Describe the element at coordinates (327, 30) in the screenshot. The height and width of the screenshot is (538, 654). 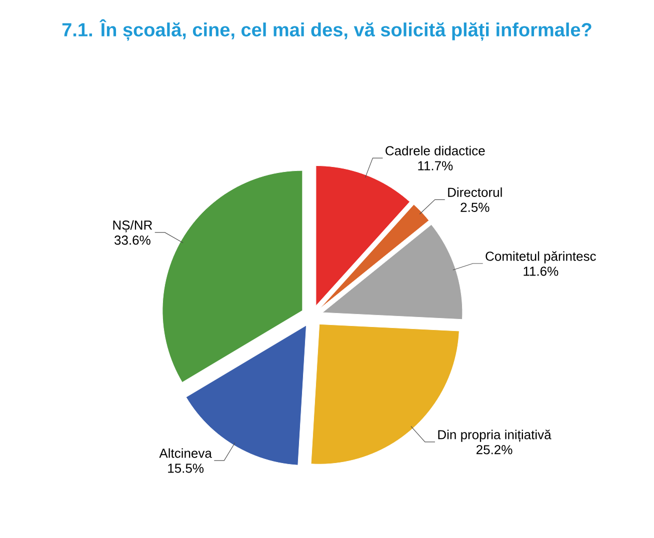
I see `chart-title: 7.1. În școală, cine, cel mai des, vă solicită plăți informale?` at that location.